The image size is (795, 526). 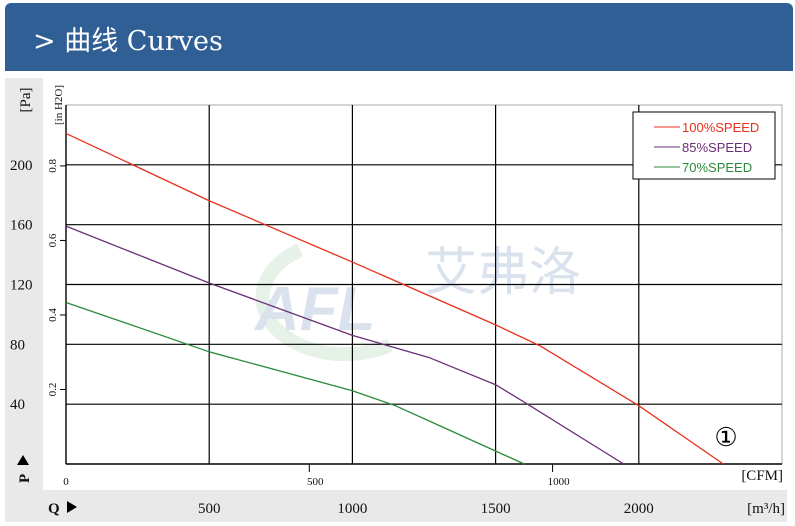 I want to click on x-tick-label: 2000, so click(x=639, y=509).